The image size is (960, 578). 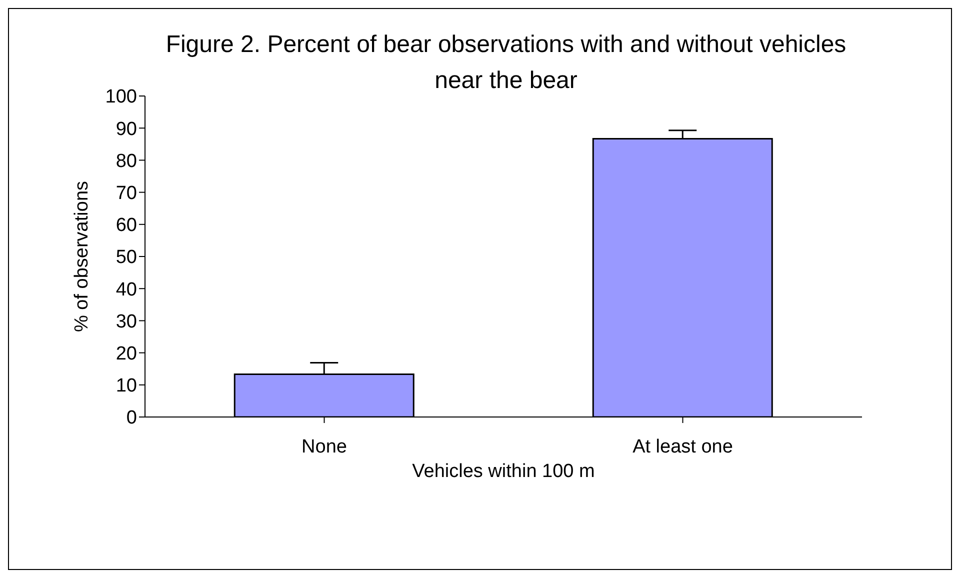 What do you see at coordinates (126, 161) in the screenshot?
I see `y-tick-label: 80` at bounding box center [126, 161].